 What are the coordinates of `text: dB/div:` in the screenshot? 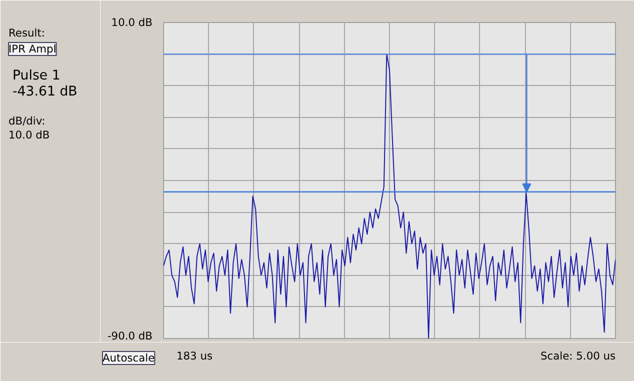 It's located at (27, 121).